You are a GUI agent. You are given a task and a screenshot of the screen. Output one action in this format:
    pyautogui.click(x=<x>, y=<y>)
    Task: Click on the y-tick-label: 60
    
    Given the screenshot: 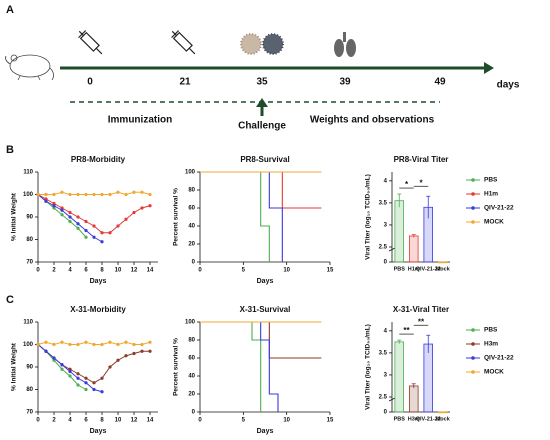 What is the action you would take?
    pyautogui.click(x=191, y=209)
    